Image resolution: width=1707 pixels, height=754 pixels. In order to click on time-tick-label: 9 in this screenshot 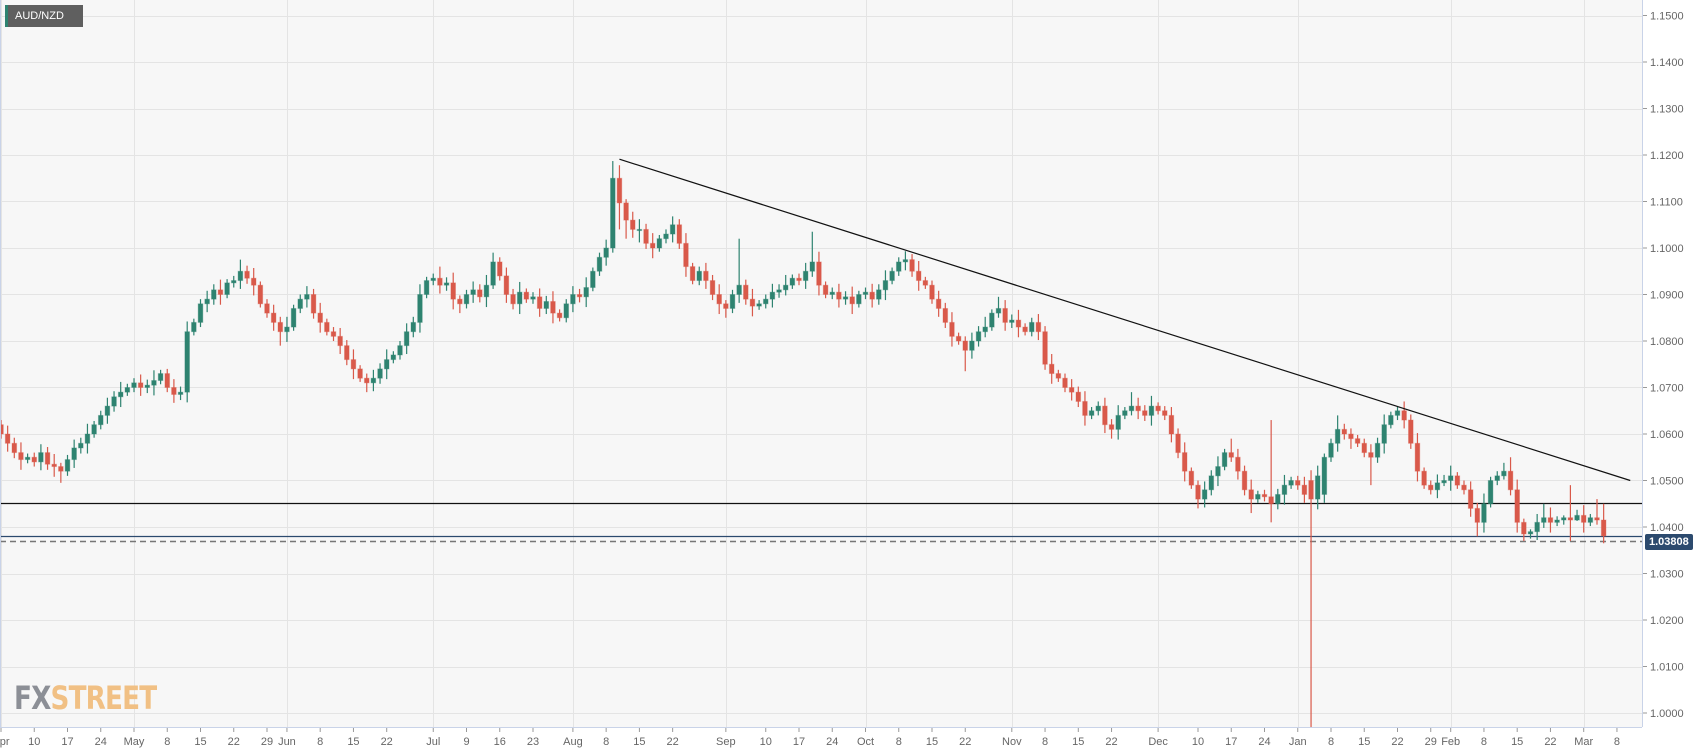, I will do `click(466, 742)`.